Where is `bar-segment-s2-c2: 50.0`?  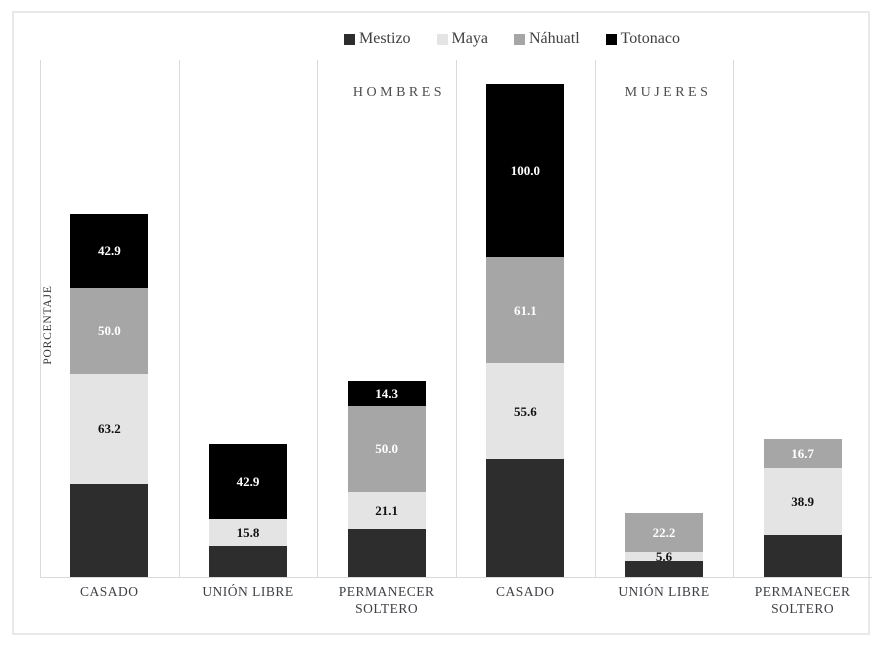 bar-segment-s2-c2: 50.0 is located at coordinates (386, 449).